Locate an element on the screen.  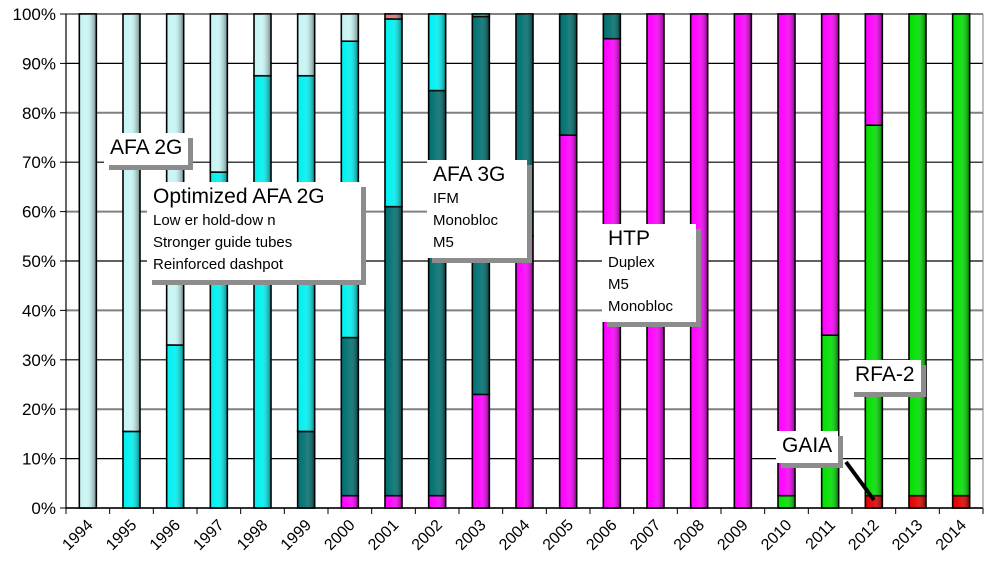
x-tick-label: 2003 is located at coordinates (470, 535).